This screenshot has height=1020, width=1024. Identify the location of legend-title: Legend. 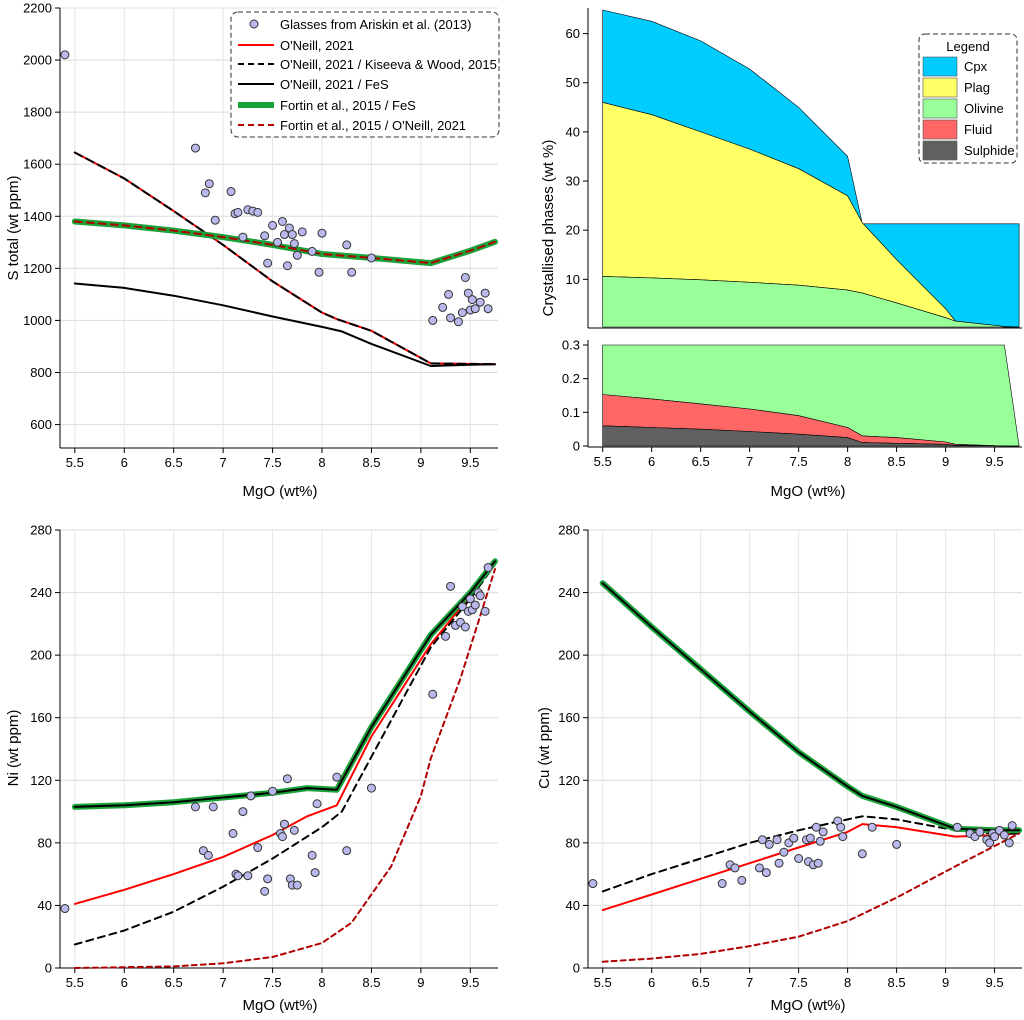
(967, 46).